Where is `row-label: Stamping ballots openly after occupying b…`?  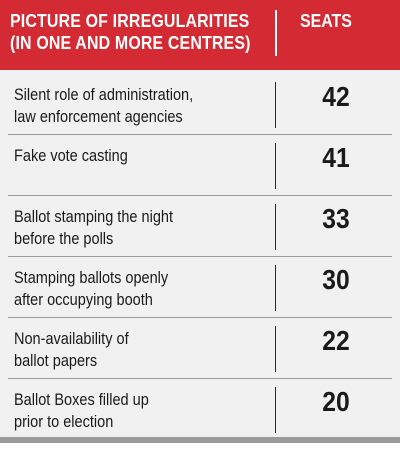
row-label: Stamping ballots openly after occupying b… is located at coordinates (141, 289).